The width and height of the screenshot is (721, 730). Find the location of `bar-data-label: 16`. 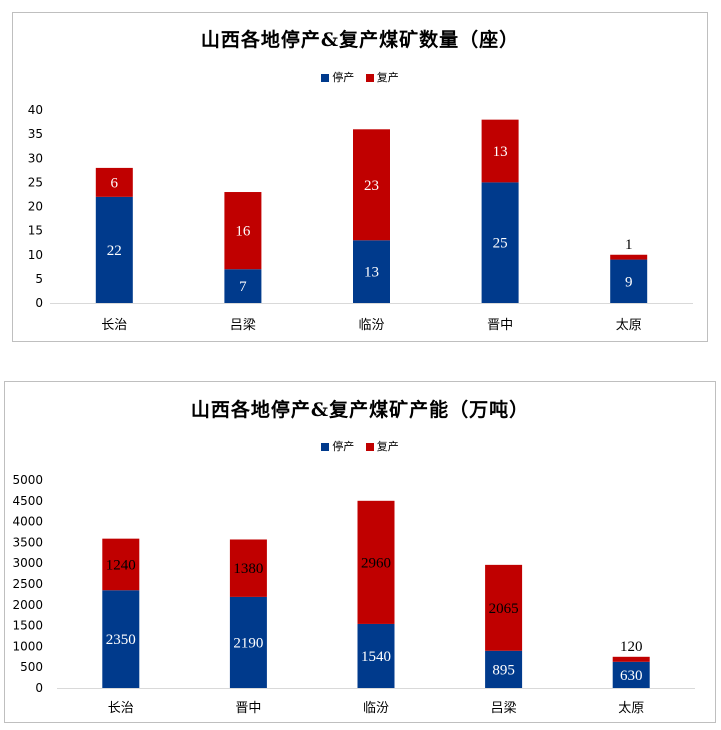

bar-data-label: 16 is located at coordinates (243, 232).